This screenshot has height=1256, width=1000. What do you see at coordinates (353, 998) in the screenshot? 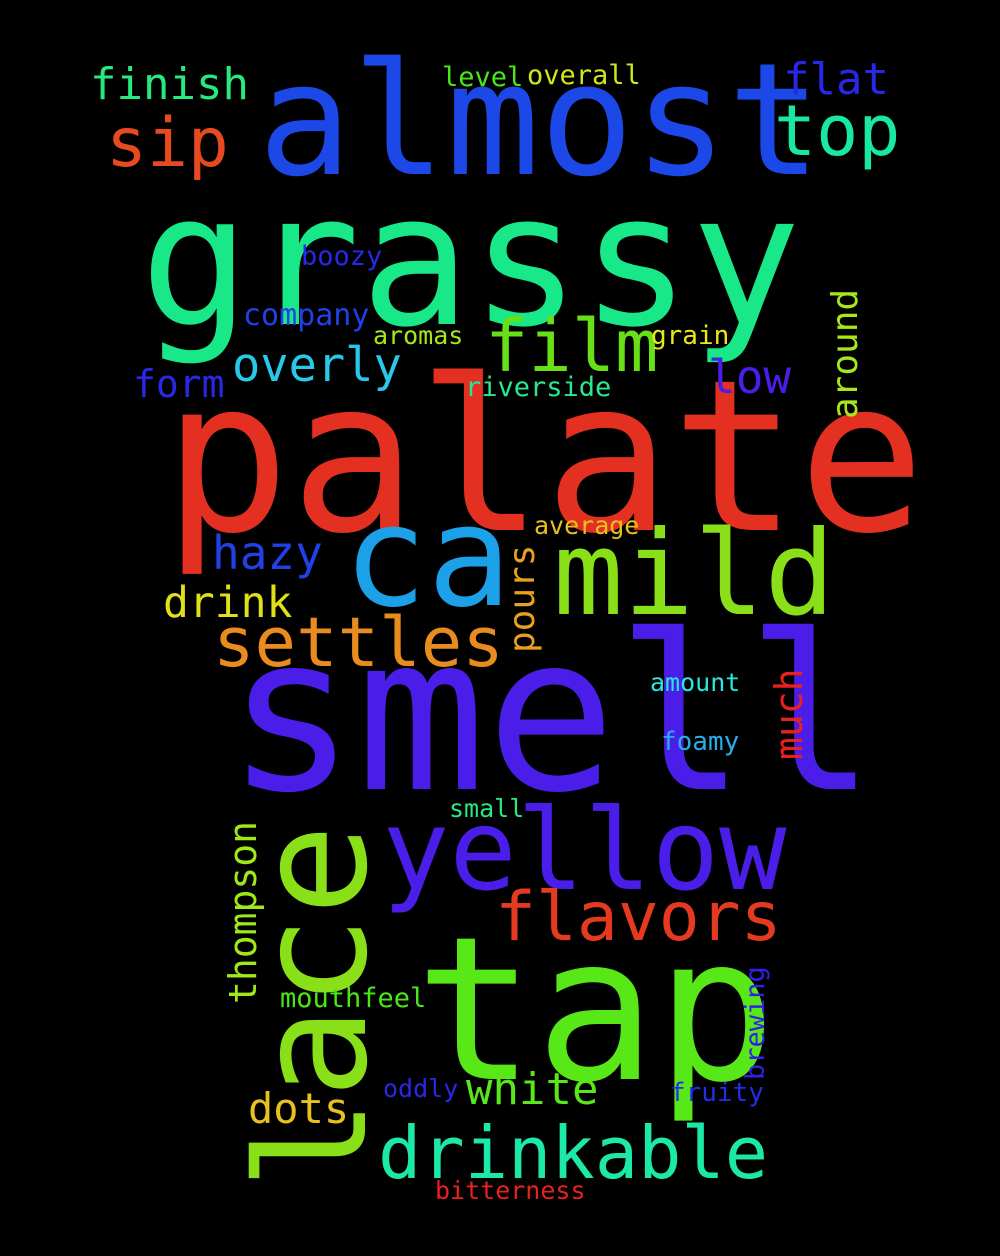
I see `word-mouthfeel: mouthfeel` at bounding box center [353, 998].